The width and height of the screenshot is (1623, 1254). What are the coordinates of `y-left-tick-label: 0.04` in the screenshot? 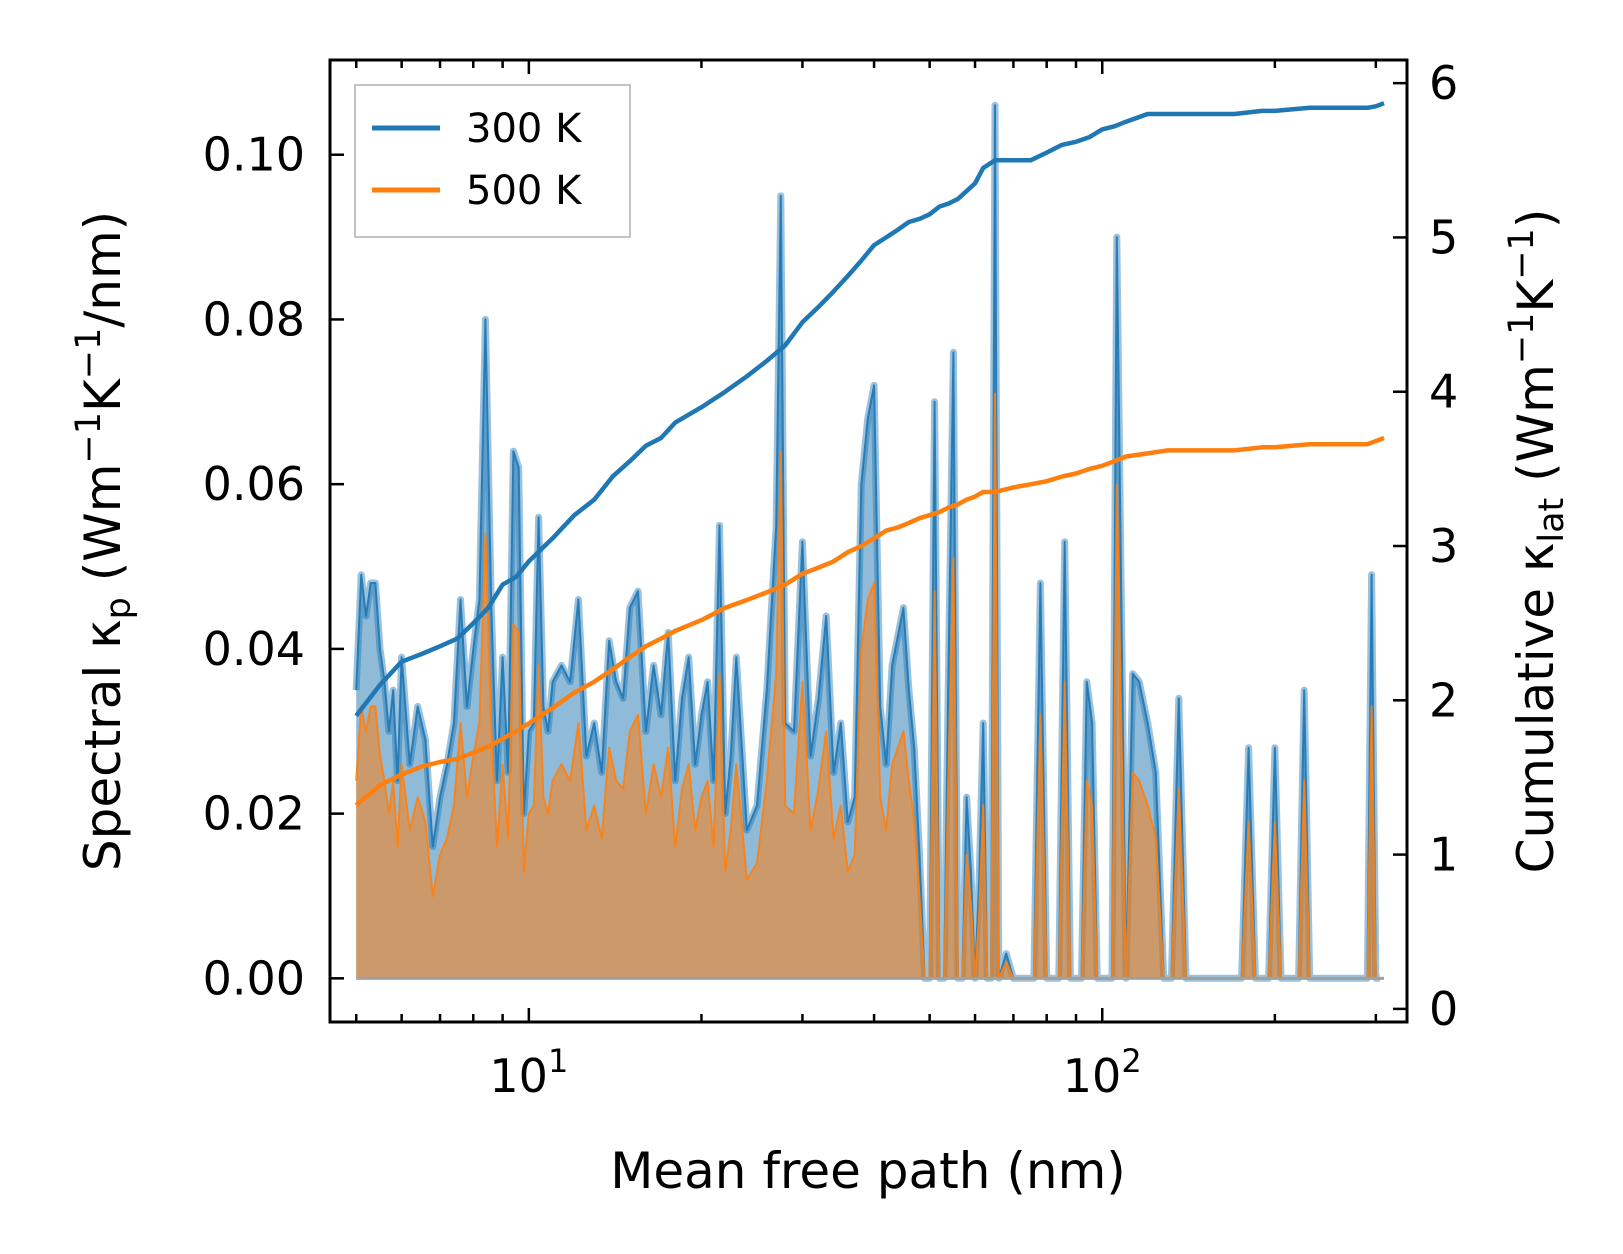 It's located at (254, 649).